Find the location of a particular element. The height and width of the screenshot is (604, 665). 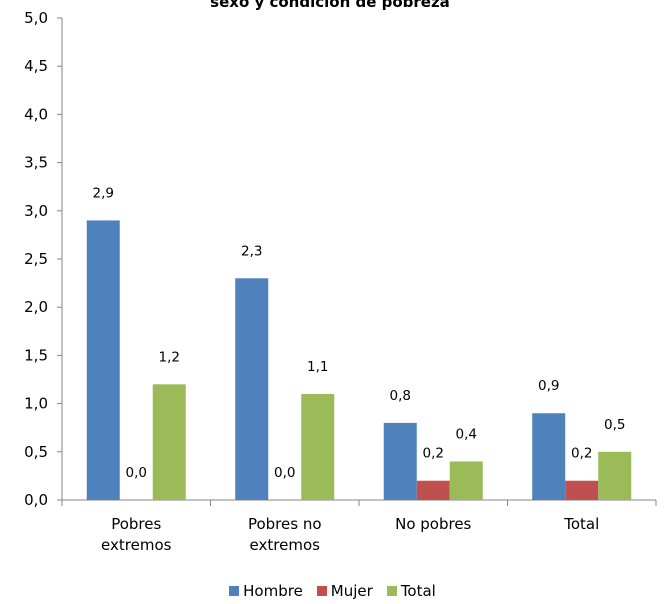

data-label: 0,5 is located at coordinates (614, 425).